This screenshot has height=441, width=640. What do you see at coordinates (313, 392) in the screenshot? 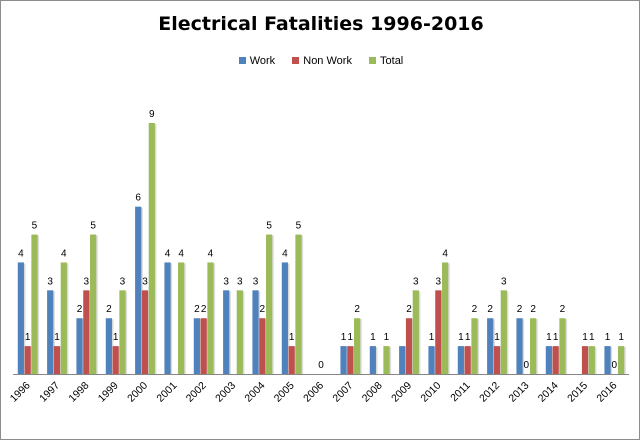
I see `x-tick-label-2006: 2006` at bounding box center [313, 392].